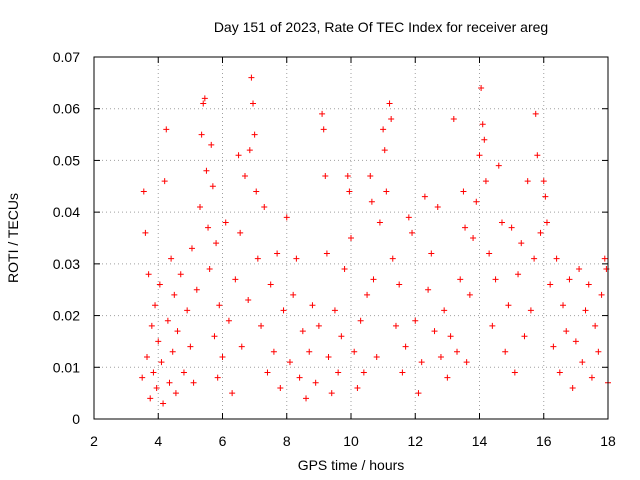  I want to click on y-tick-label: 0, so click(76, 419).